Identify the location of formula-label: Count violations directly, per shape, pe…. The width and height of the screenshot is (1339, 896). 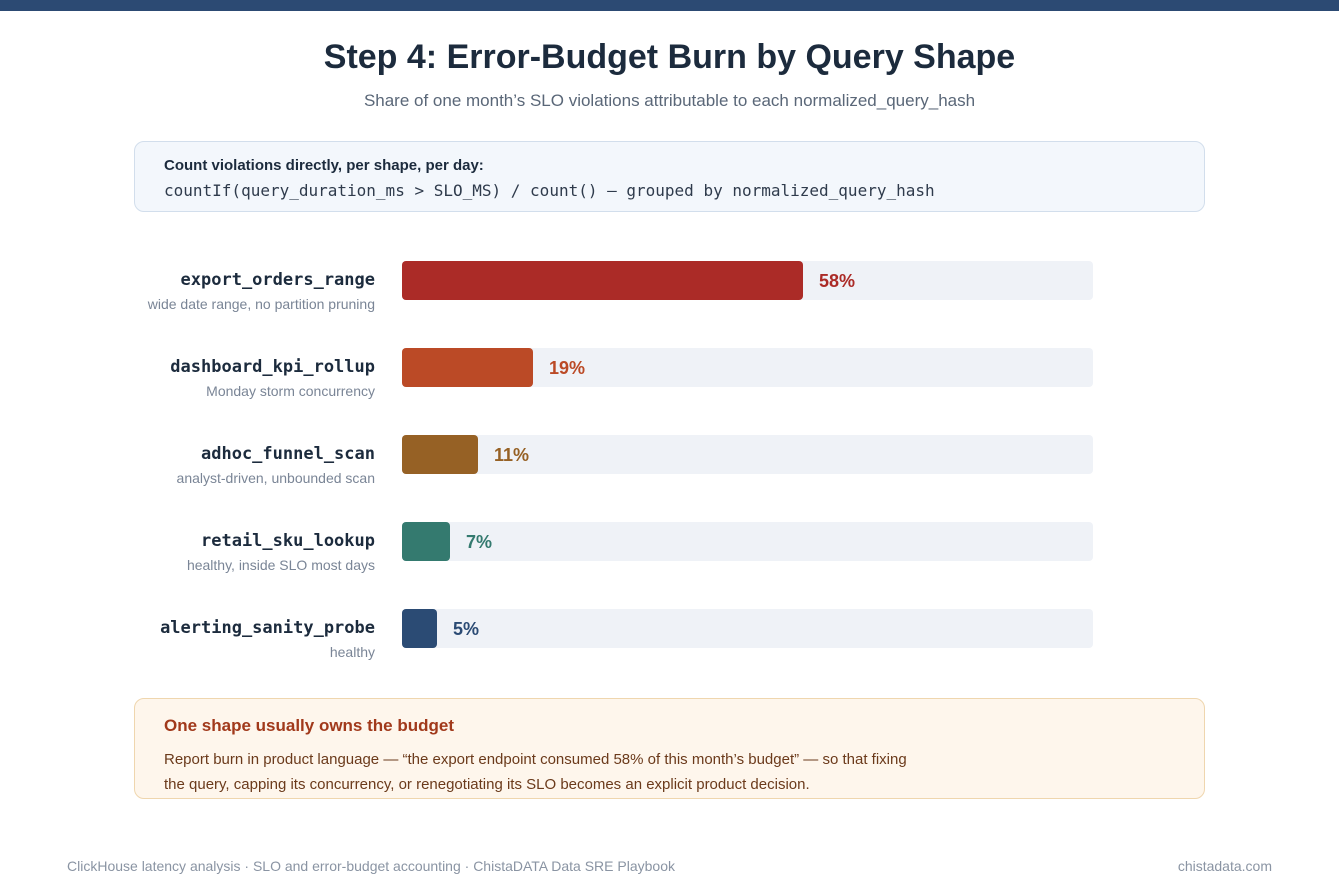
(324, 165).